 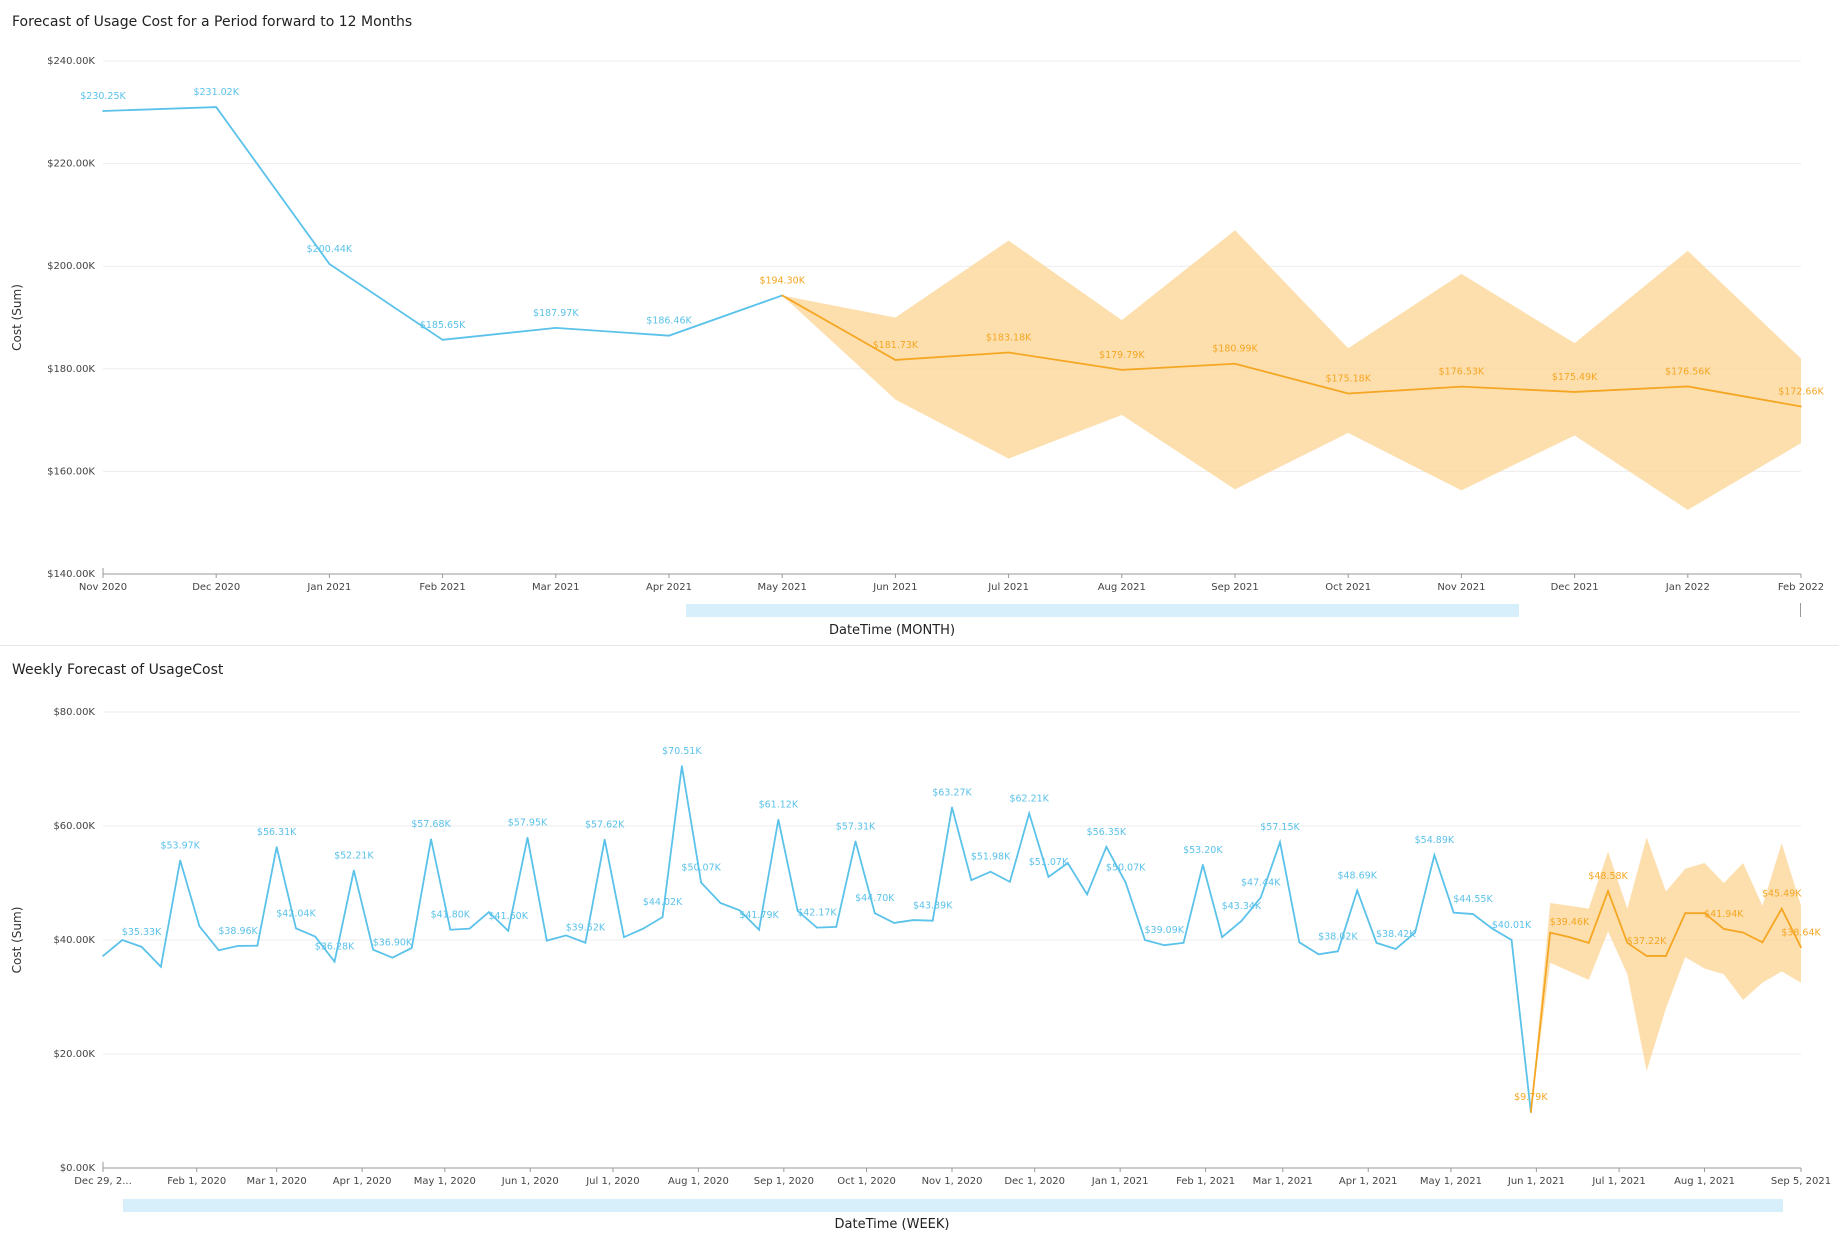 I want to click on weekly-x-tick-label: Aug 1, 2021, so click(x=1704, y=1181).